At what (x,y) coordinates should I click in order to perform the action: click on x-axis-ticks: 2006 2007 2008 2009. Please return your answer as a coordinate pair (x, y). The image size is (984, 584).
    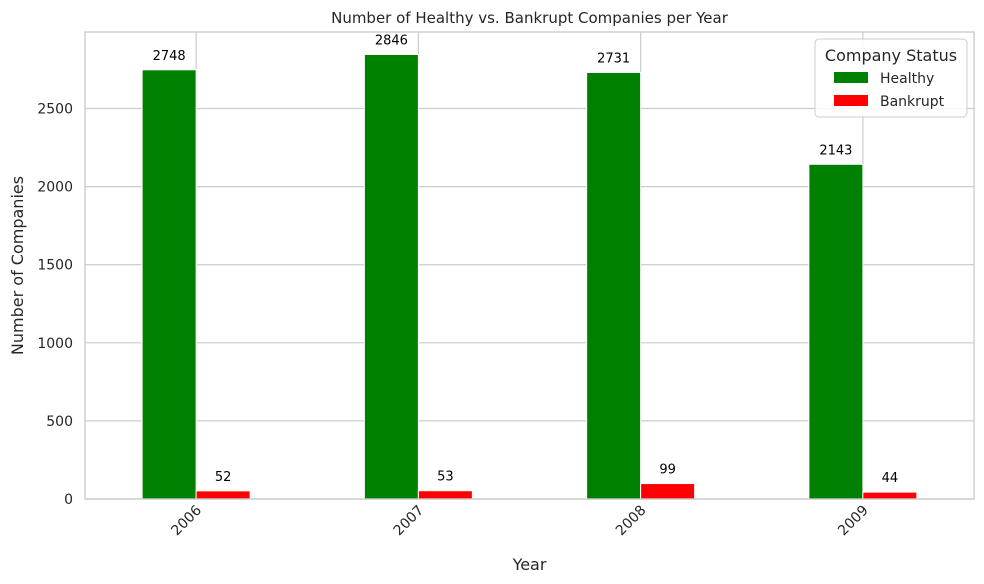
    Looking at the image, I should click on (519, 520).